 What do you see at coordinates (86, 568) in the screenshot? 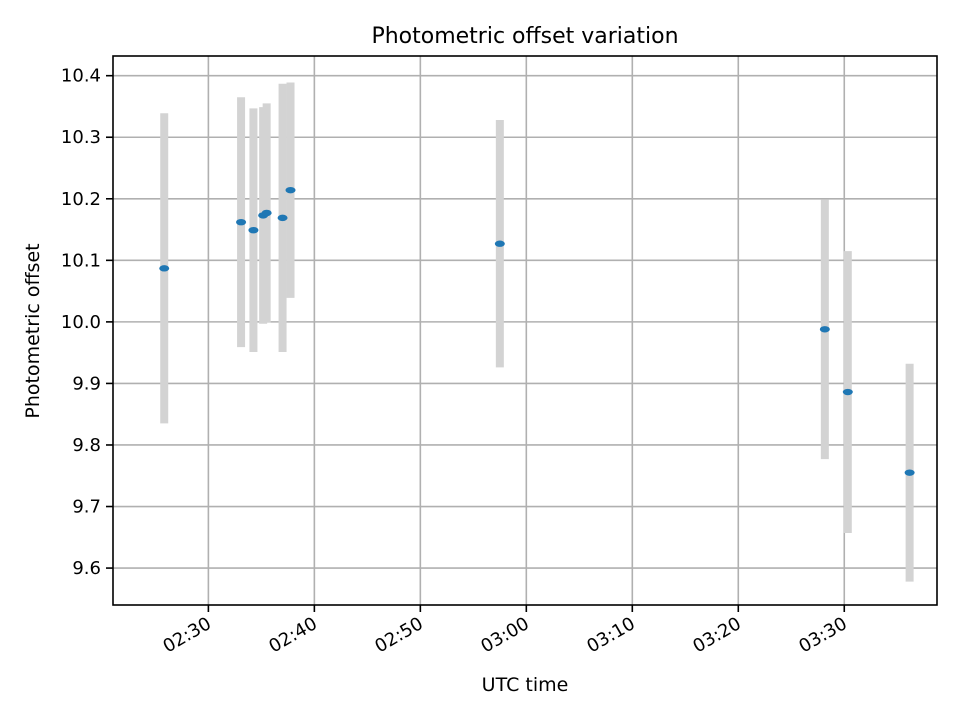
I see `y-tick-label: 9.6` at bounding box center [86, 568].